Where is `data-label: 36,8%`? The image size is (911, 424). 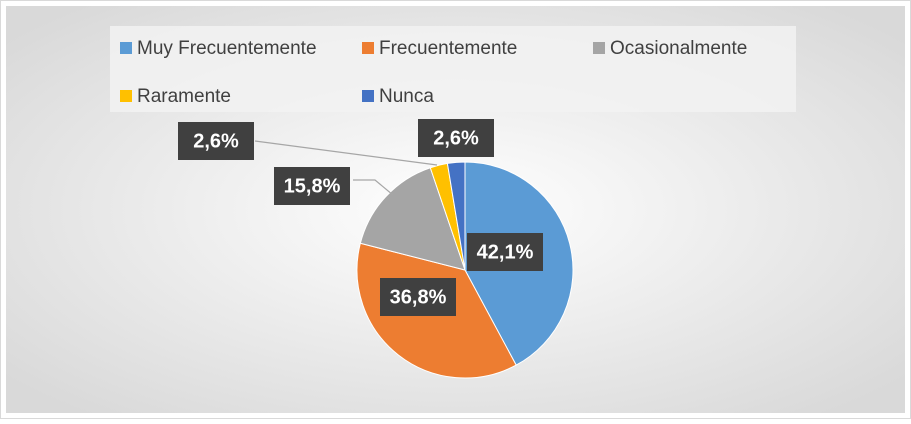
data-label: 36,8% is located at coordinates (418, 297).